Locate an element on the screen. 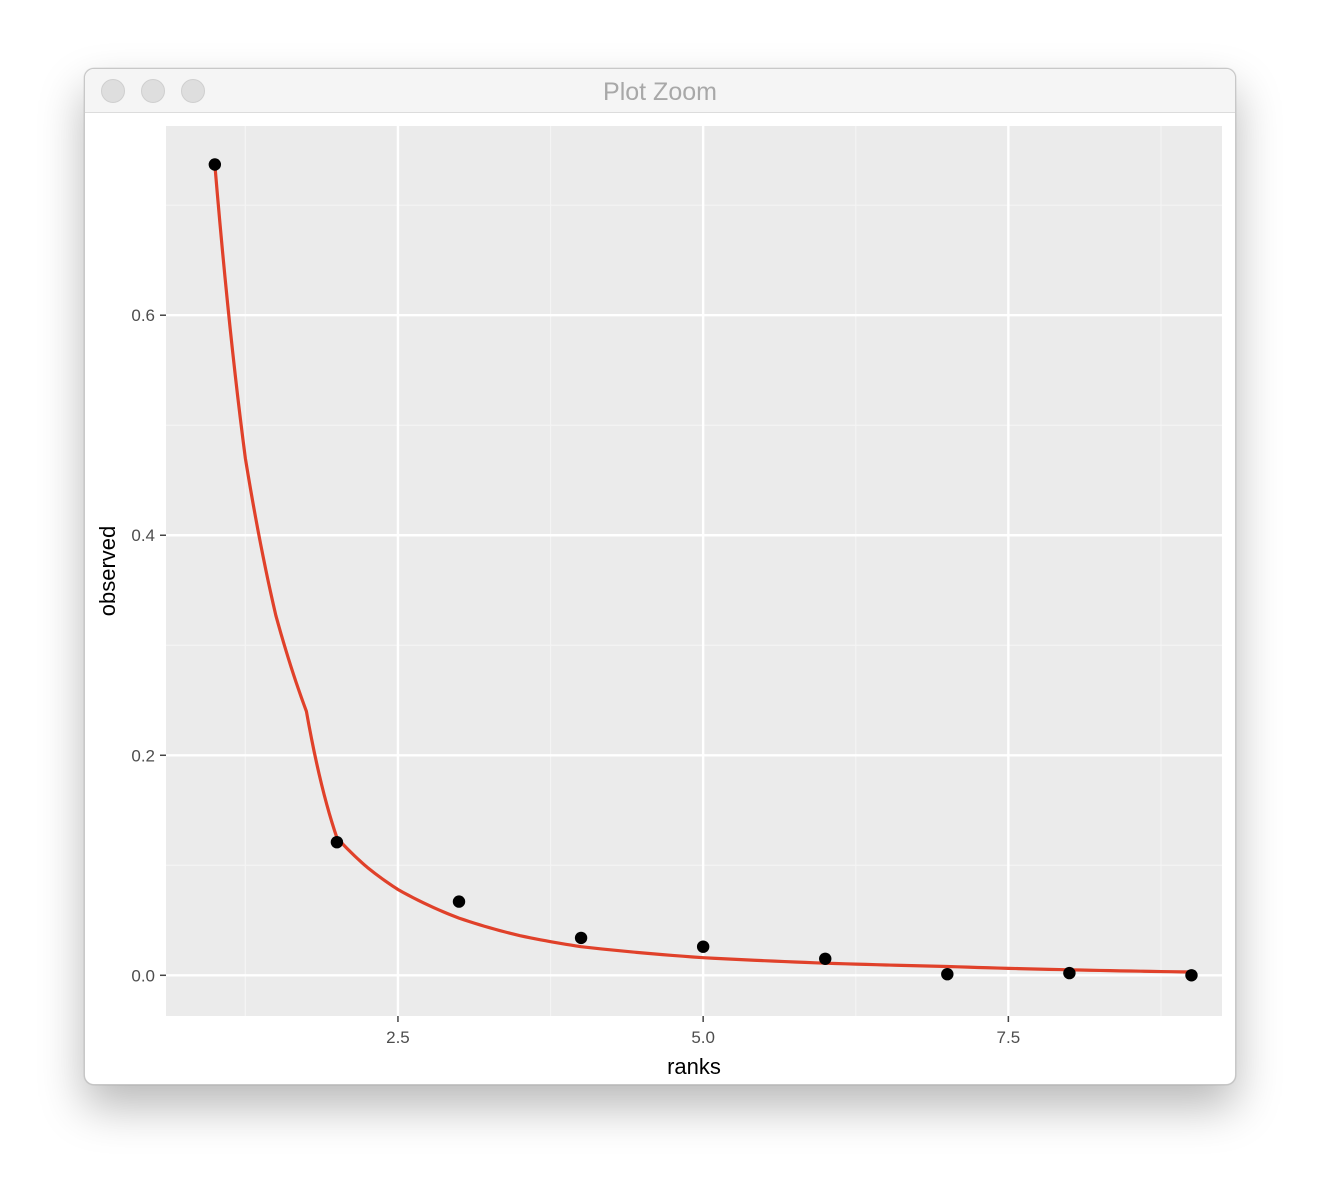 The image size is (1318, 1184). zoom-button is located at coordinates (193, 91).